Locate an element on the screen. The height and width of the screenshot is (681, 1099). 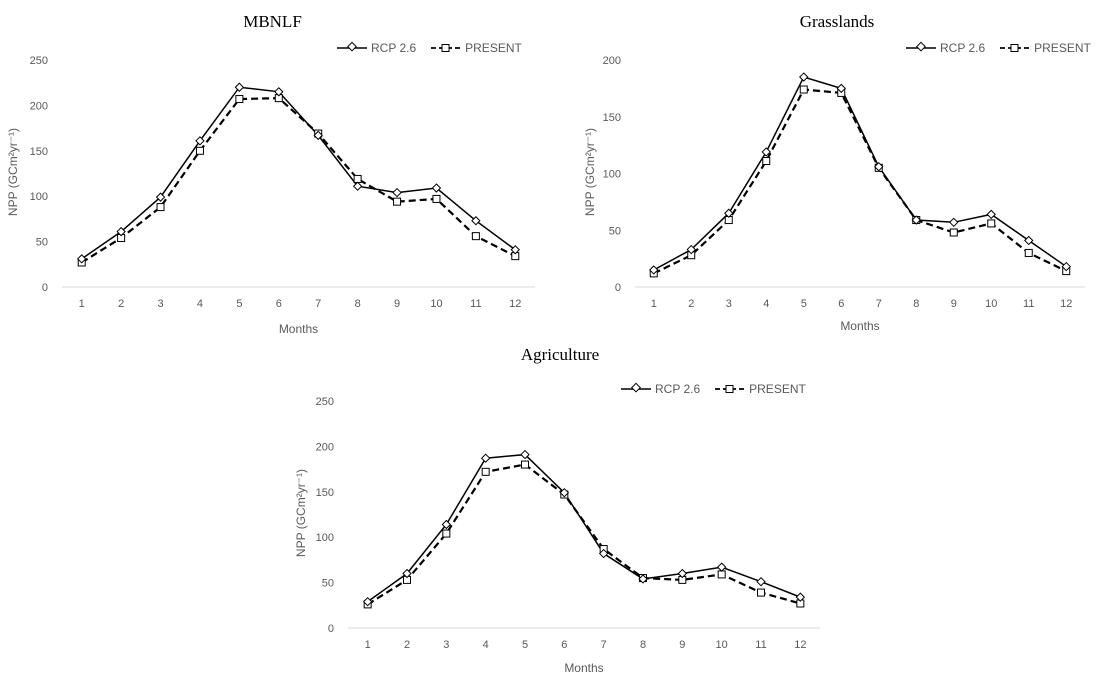
legend-present-line-icon is located at coordinates (446, 48).